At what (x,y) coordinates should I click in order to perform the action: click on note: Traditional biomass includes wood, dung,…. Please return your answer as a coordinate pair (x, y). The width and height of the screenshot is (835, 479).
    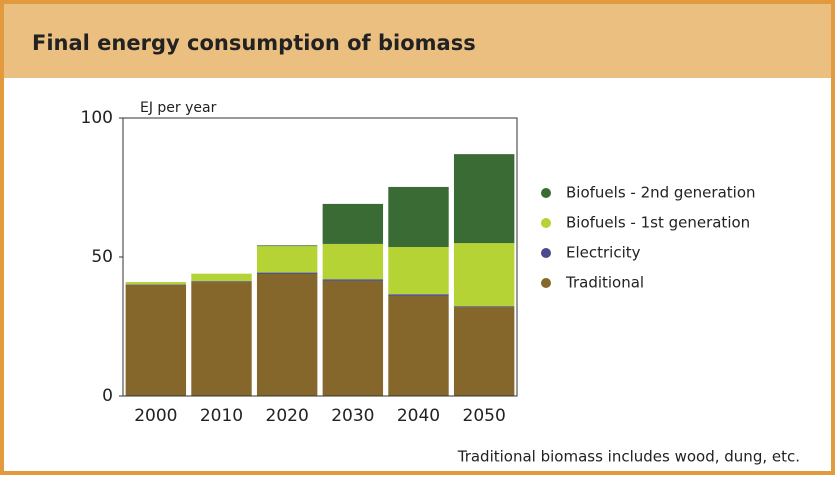
    Looking at the image, I should click on (628, 457).